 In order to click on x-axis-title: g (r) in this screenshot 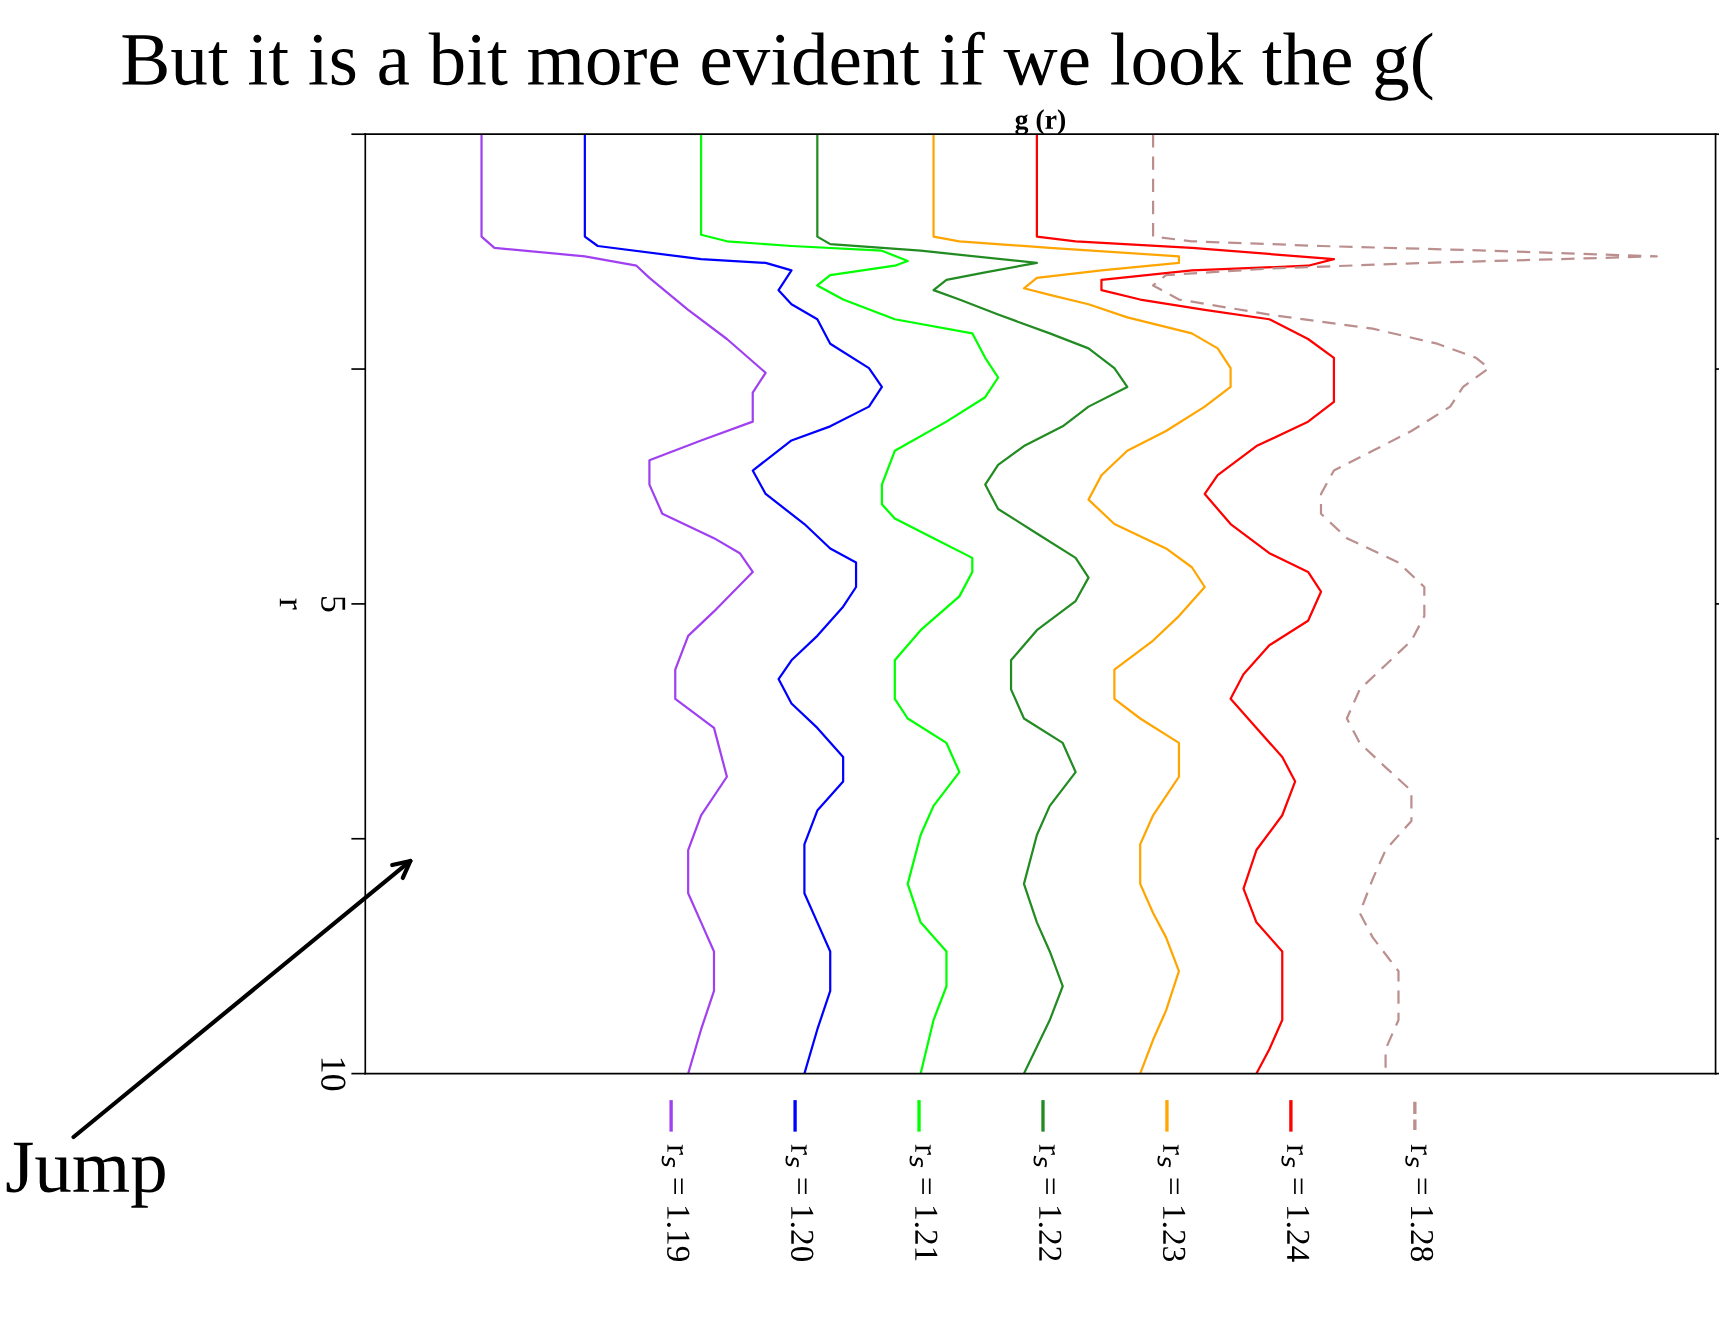, I will do `click(1040, 122)`.